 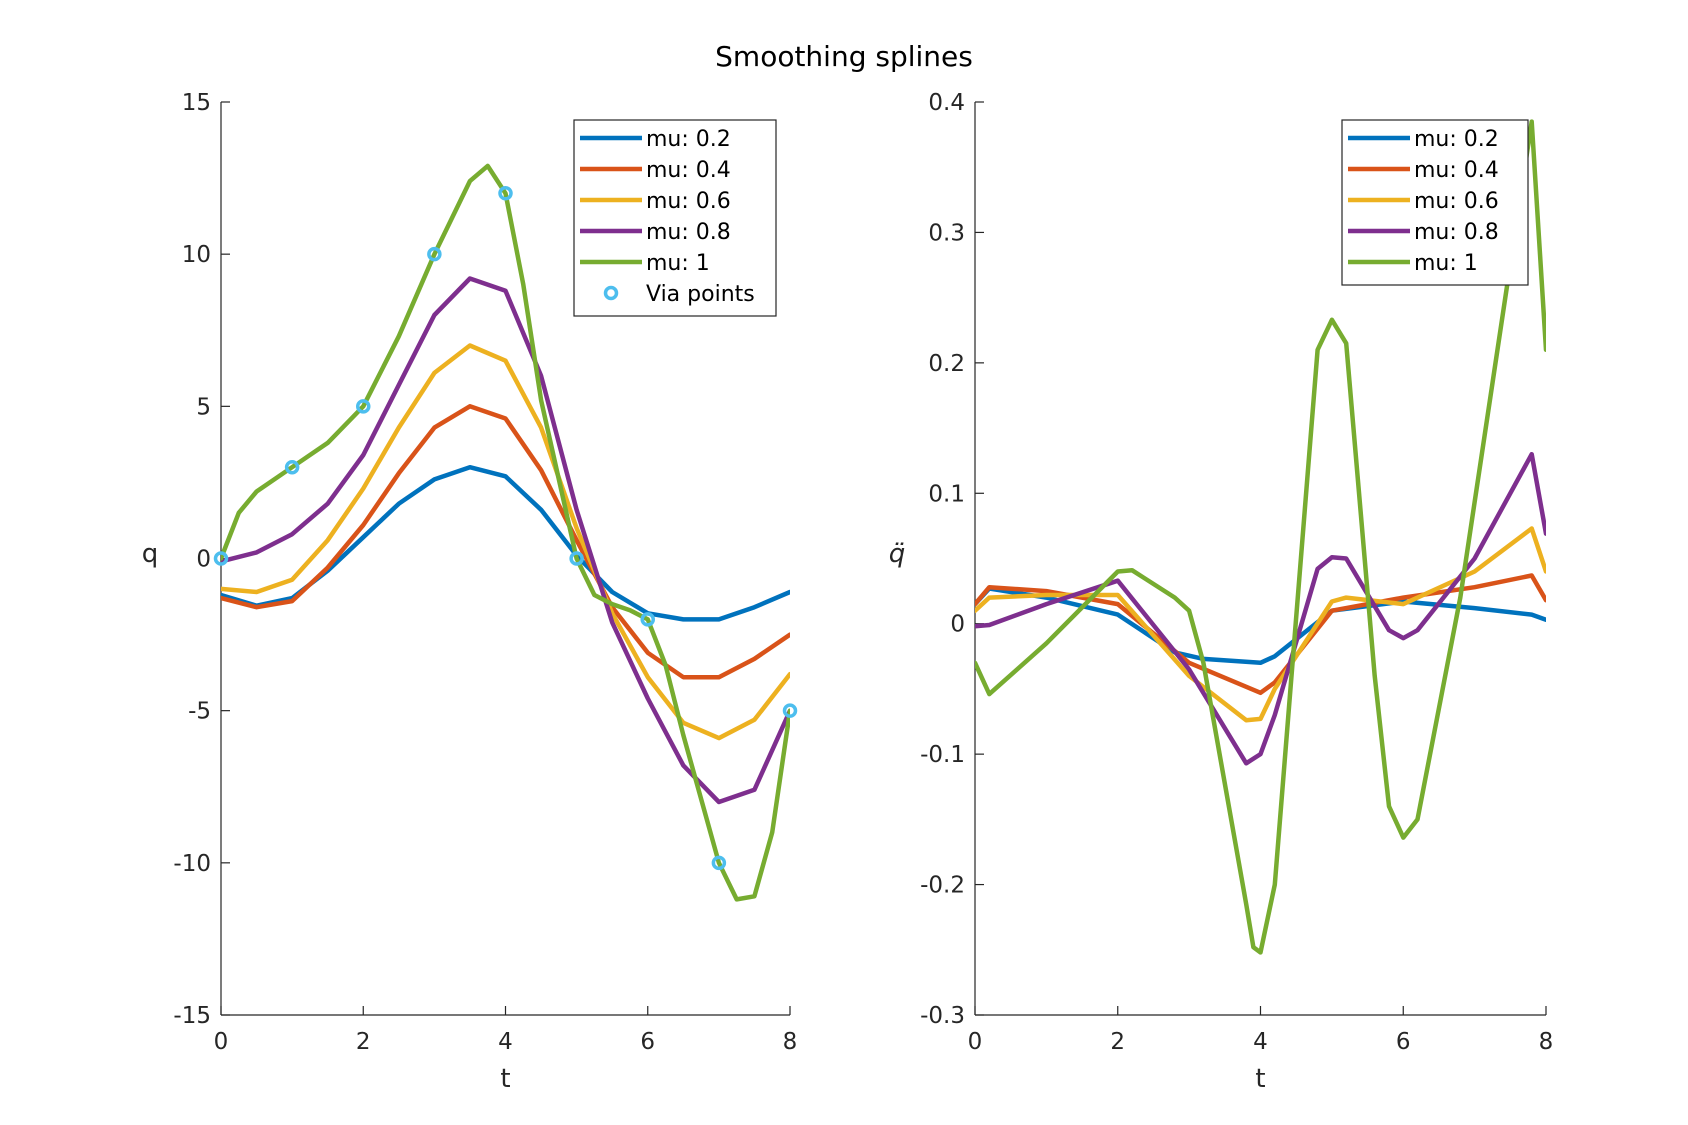 I want to click on legend: mu: 0.2 mu: 0.4 mu: 0.6 mu: 0.8 mu: 1, so click(x=1435, y=202).